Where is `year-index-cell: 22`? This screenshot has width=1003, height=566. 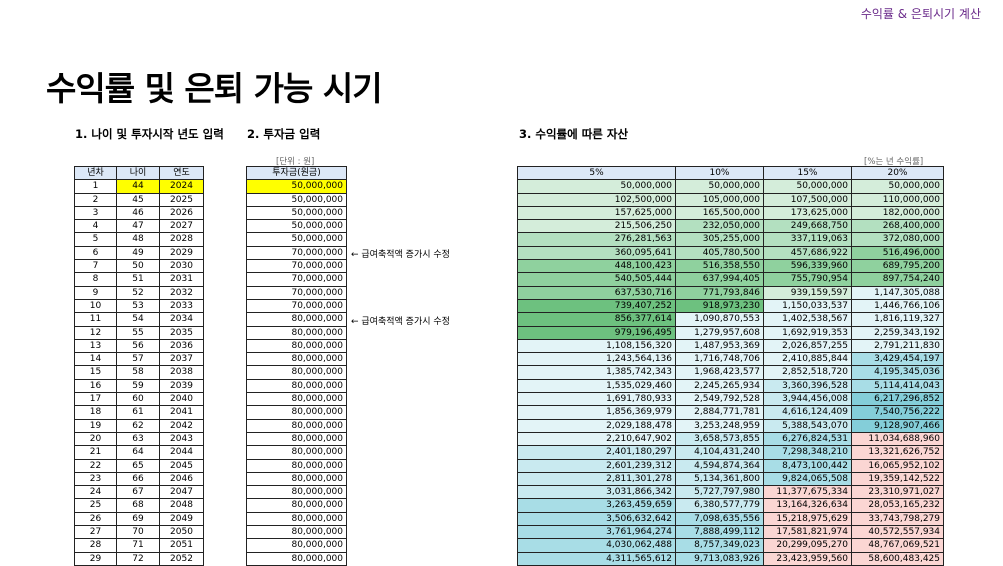
year-index-cell: 22 is located at coordinates (95, 465).